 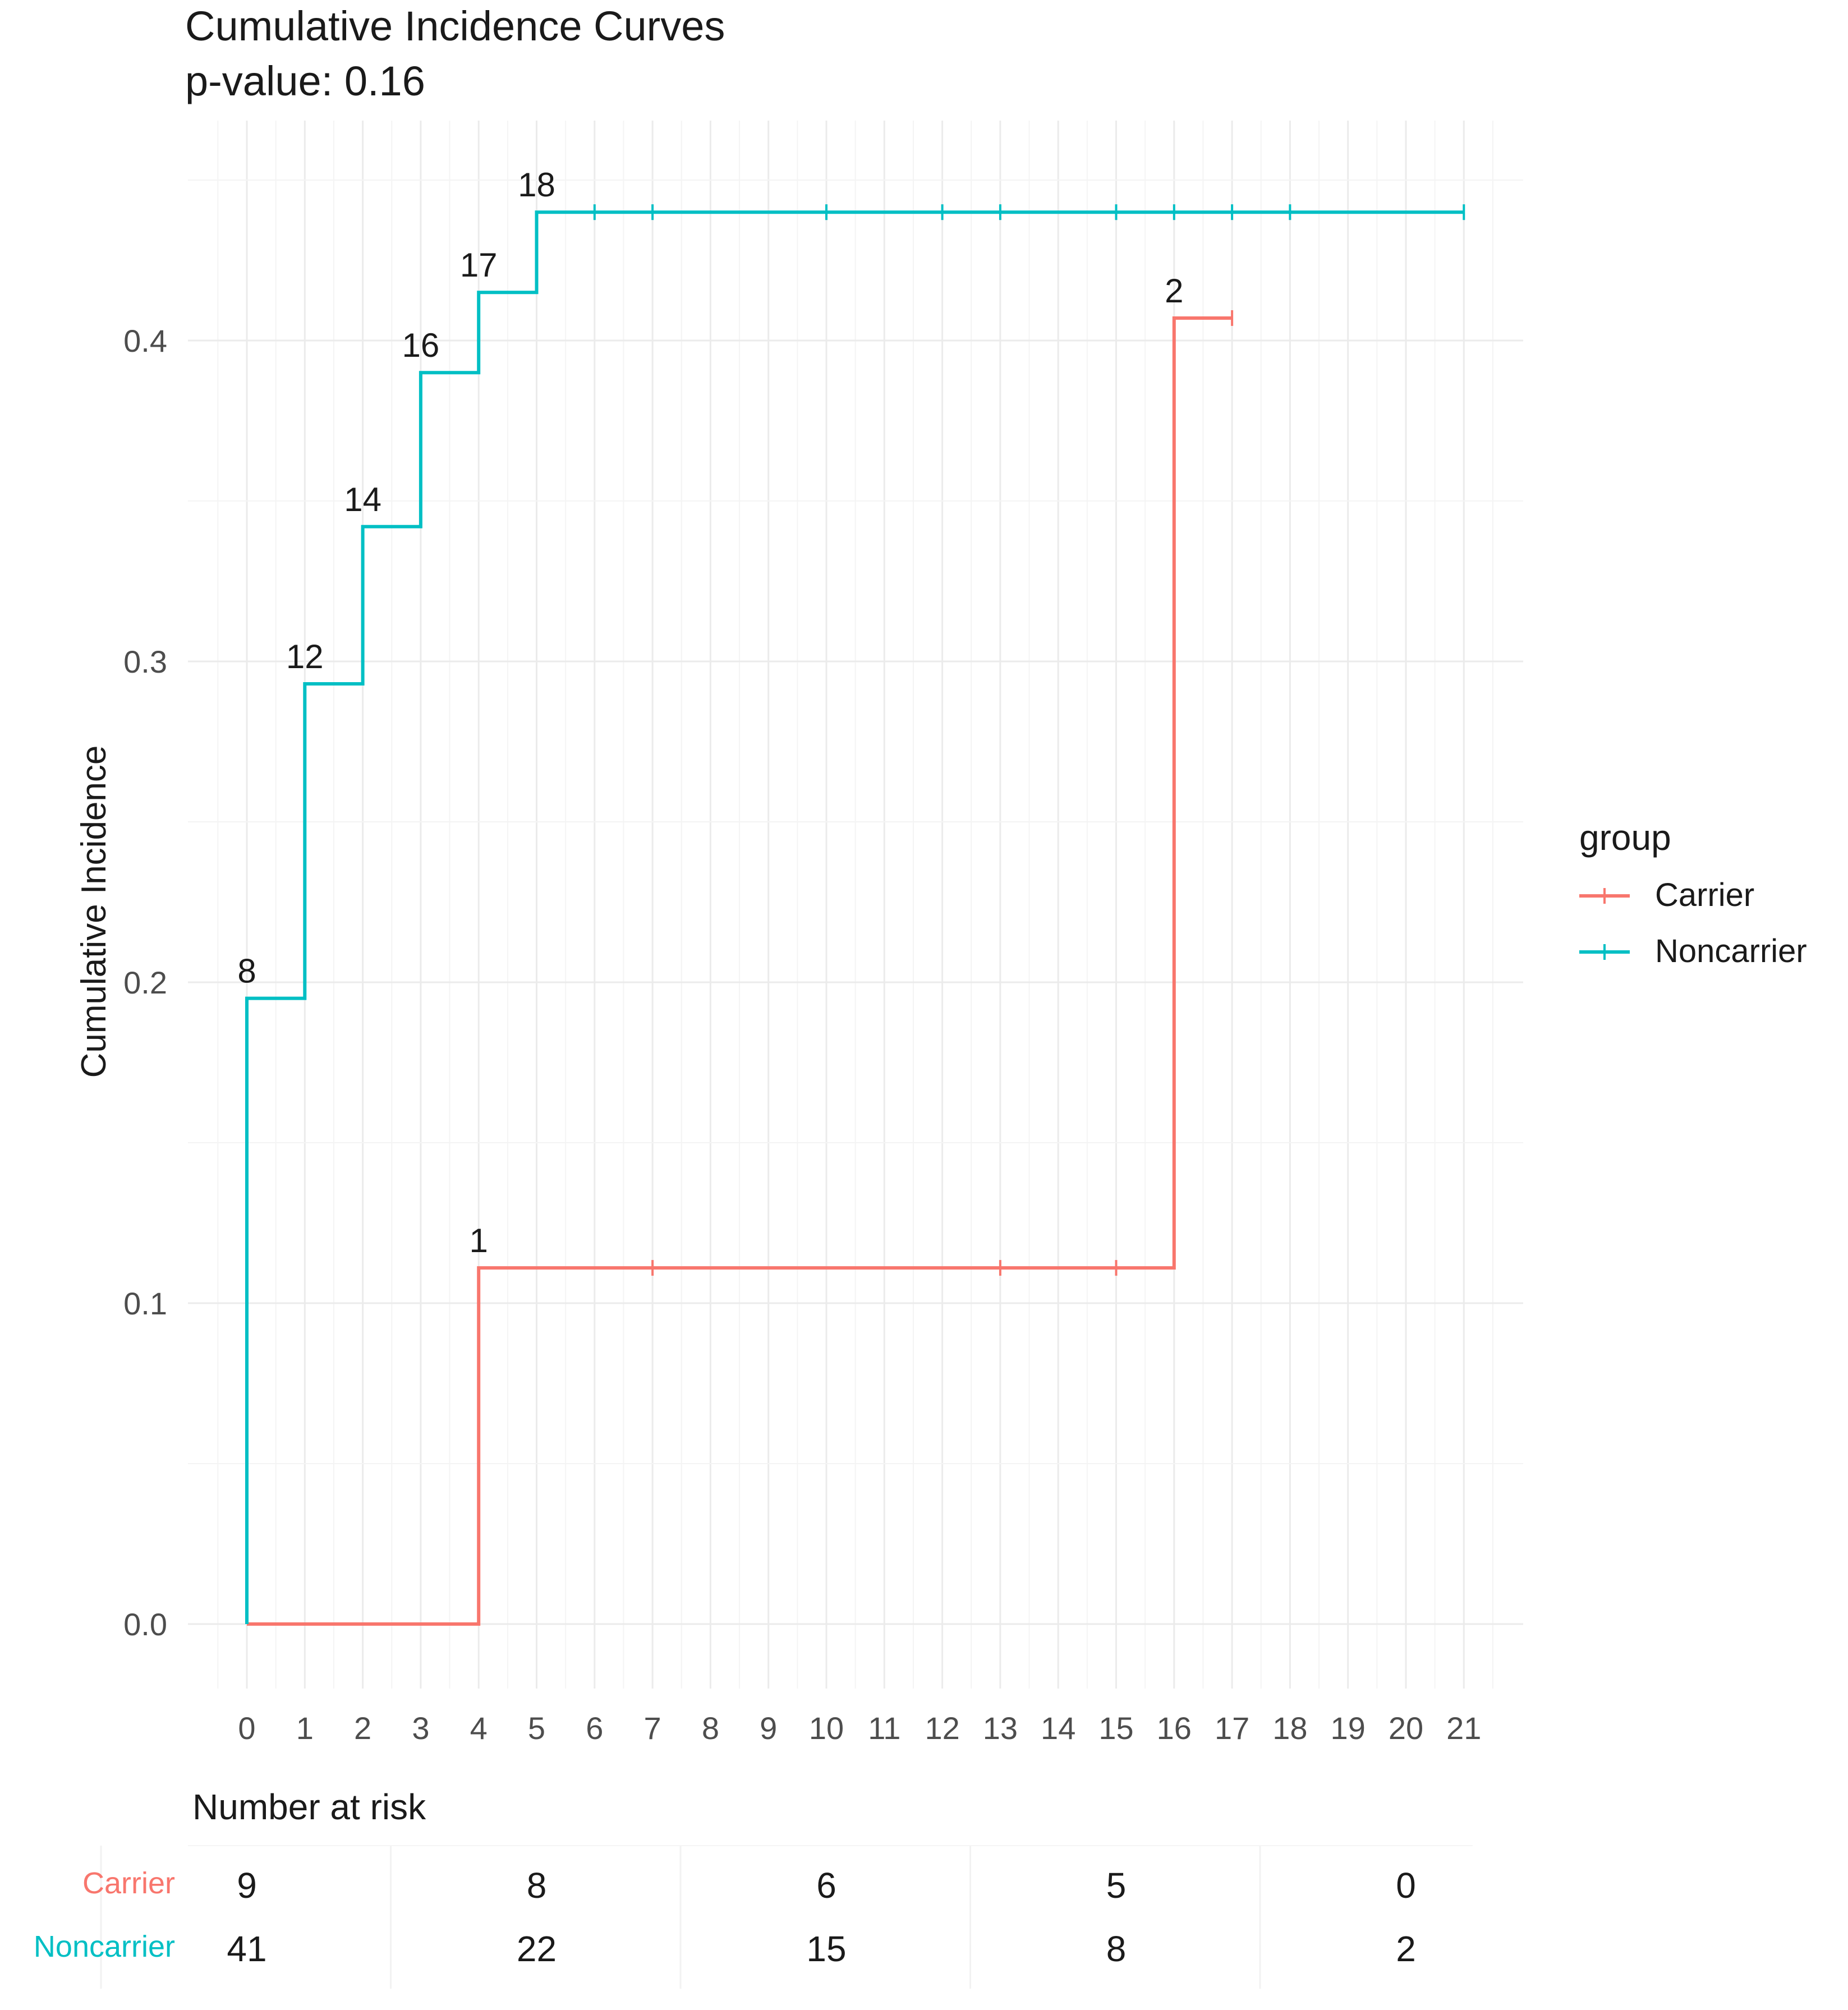 What do you see at coordinates (652, 1728) in the screenshot?
I see `x-tick-label: 7` at bounding box center [652, 1728].